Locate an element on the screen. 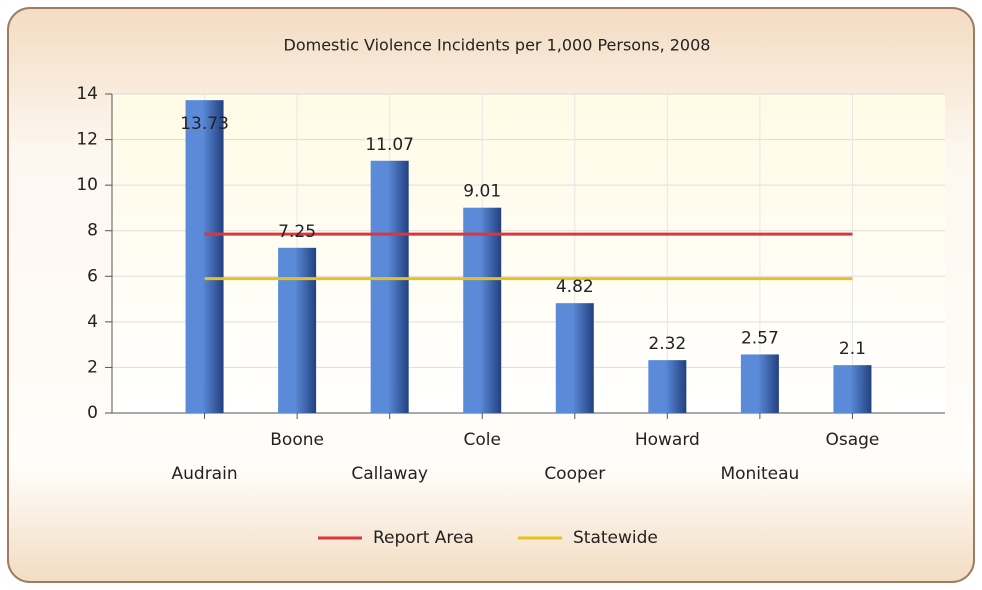 The image size is (982, 590). y-tick-label: 10 is located at coordinates (87, 185).